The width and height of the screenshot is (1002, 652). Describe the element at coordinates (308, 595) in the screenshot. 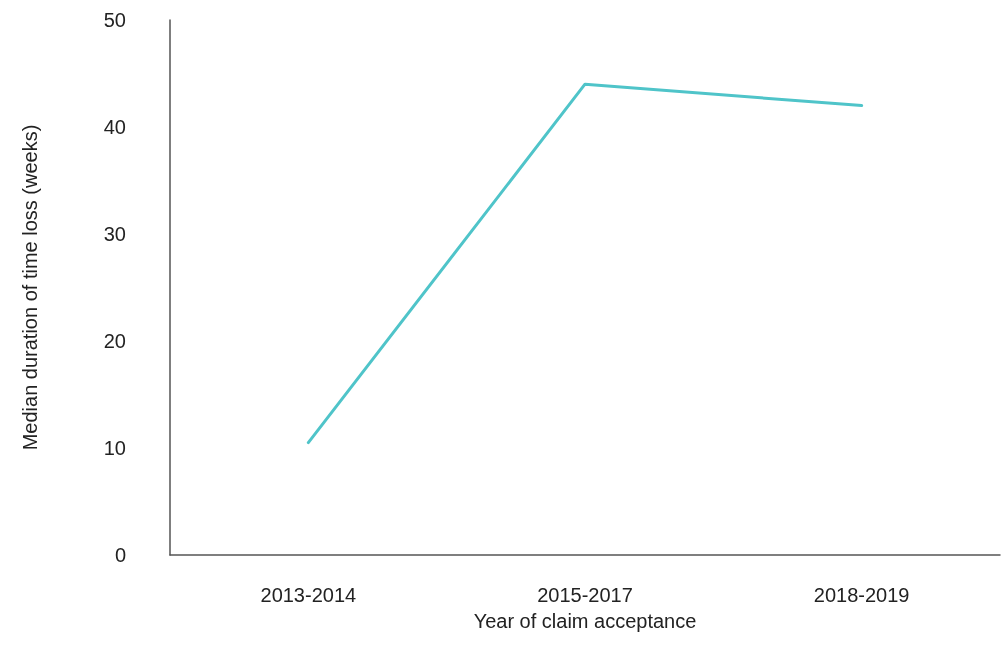

I see `x-tick-label: 2013-2014` at that location.